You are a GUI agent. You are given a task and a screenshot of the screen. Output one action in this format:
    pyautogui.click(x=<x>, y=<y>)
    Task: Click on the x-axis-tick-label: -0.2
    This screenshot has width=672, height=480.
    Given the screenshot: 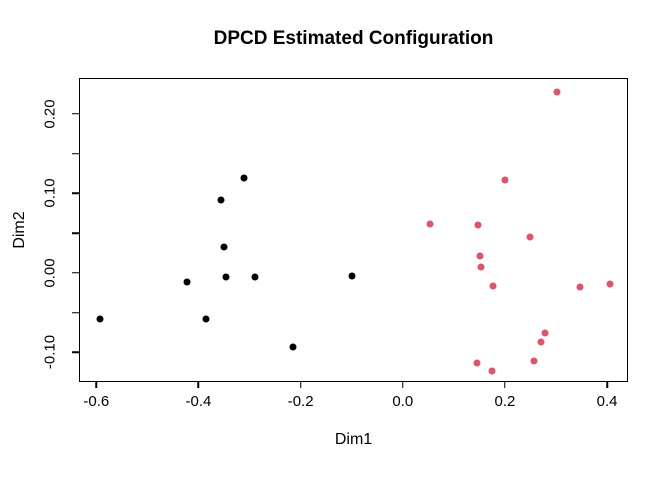 What is the action you would take?
    pyautogui.click(x=300, y=401)
    